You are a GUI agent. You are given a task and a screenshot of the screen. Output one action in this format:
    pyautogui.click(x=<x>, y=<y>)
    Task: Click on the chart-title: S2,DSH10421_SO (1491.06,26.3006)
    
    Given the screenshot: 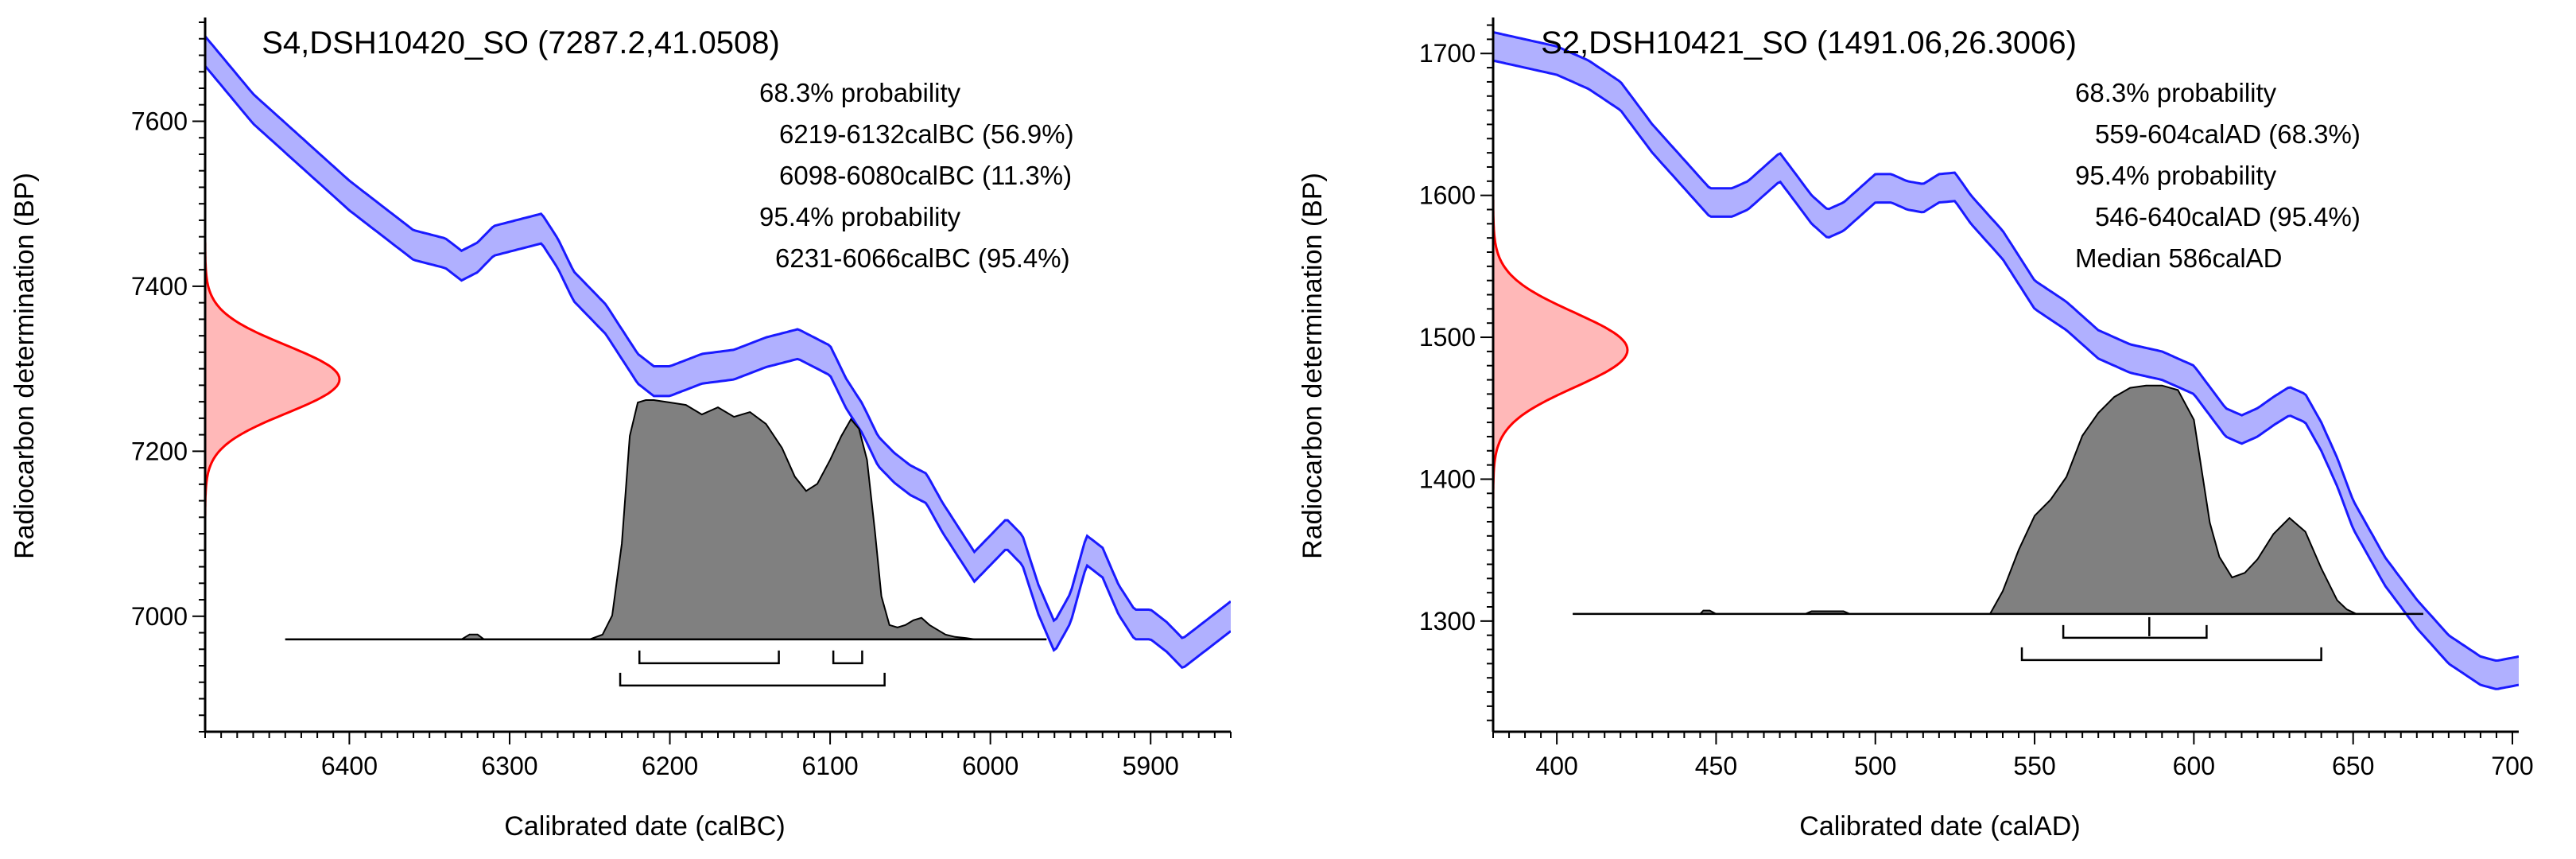 What is the action you would take?
    pyautogui.click(x=1809, y=42)
    